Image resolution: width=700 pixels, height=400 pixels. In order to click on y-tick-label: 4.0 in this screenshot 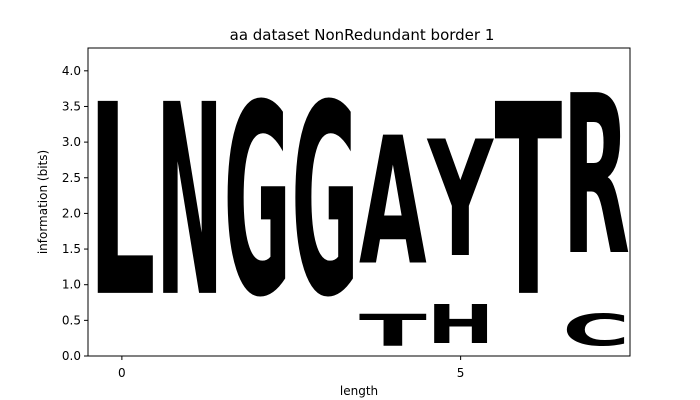, I will do `click(71, 71)`.